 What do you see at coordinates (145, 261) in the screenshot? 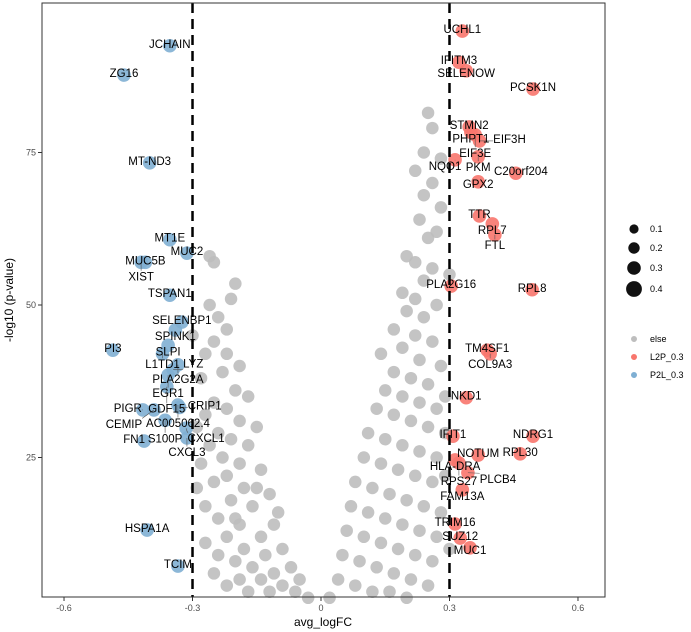
I see `gene-label: MUC5B` at bounding box center [145, 261].